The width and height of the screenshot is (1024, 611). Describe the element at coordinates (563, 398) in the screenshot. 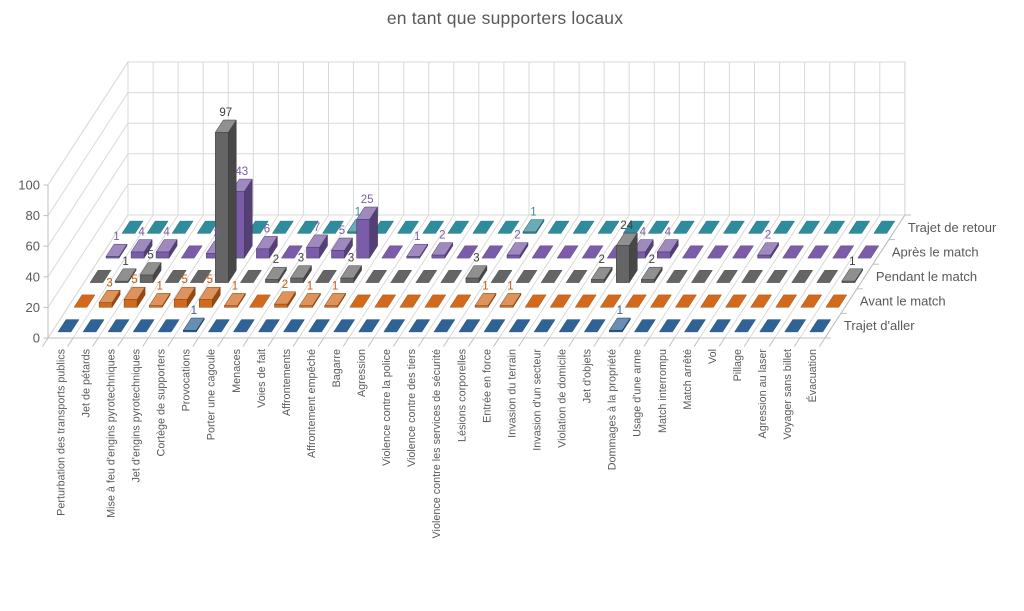

I see `category-label: Violation de domicile` at that location.